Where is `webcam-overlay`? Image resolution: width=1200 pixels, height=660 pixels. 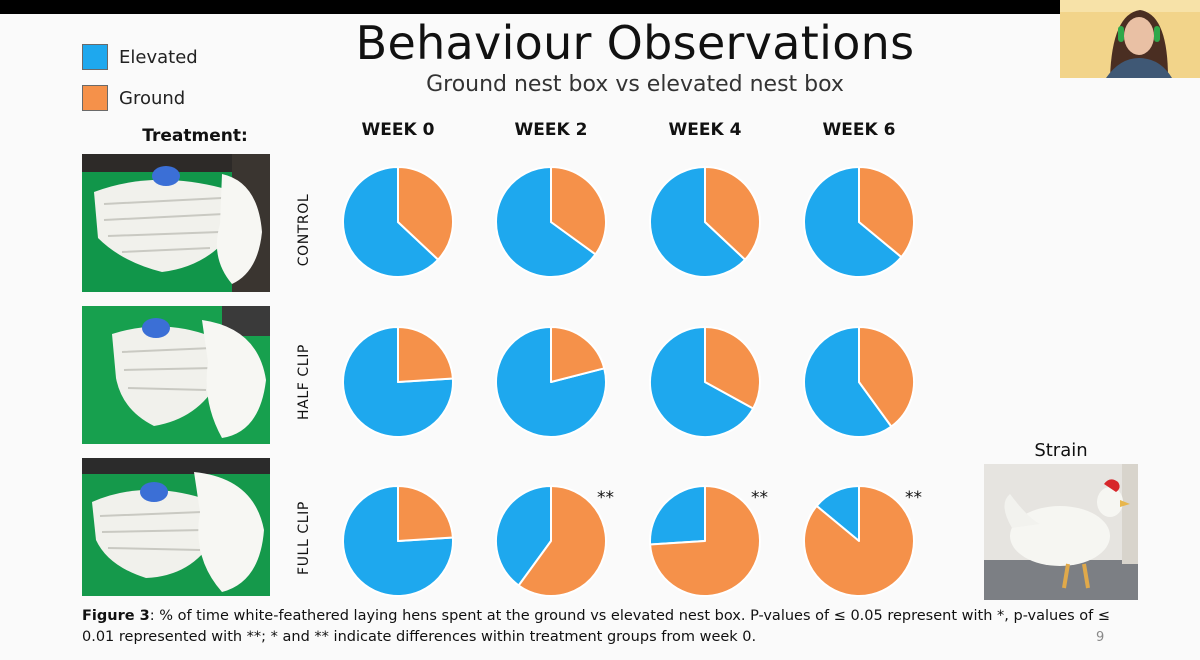
webcam-overlay is located at coordinates (1130, 39).